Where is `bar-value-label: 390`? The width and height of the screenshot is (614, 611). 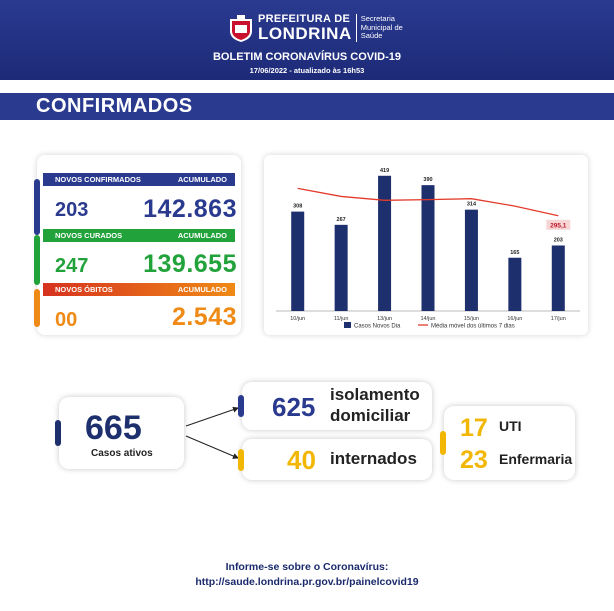
bar-value-label: 390 is located at coordinates (427, 180).